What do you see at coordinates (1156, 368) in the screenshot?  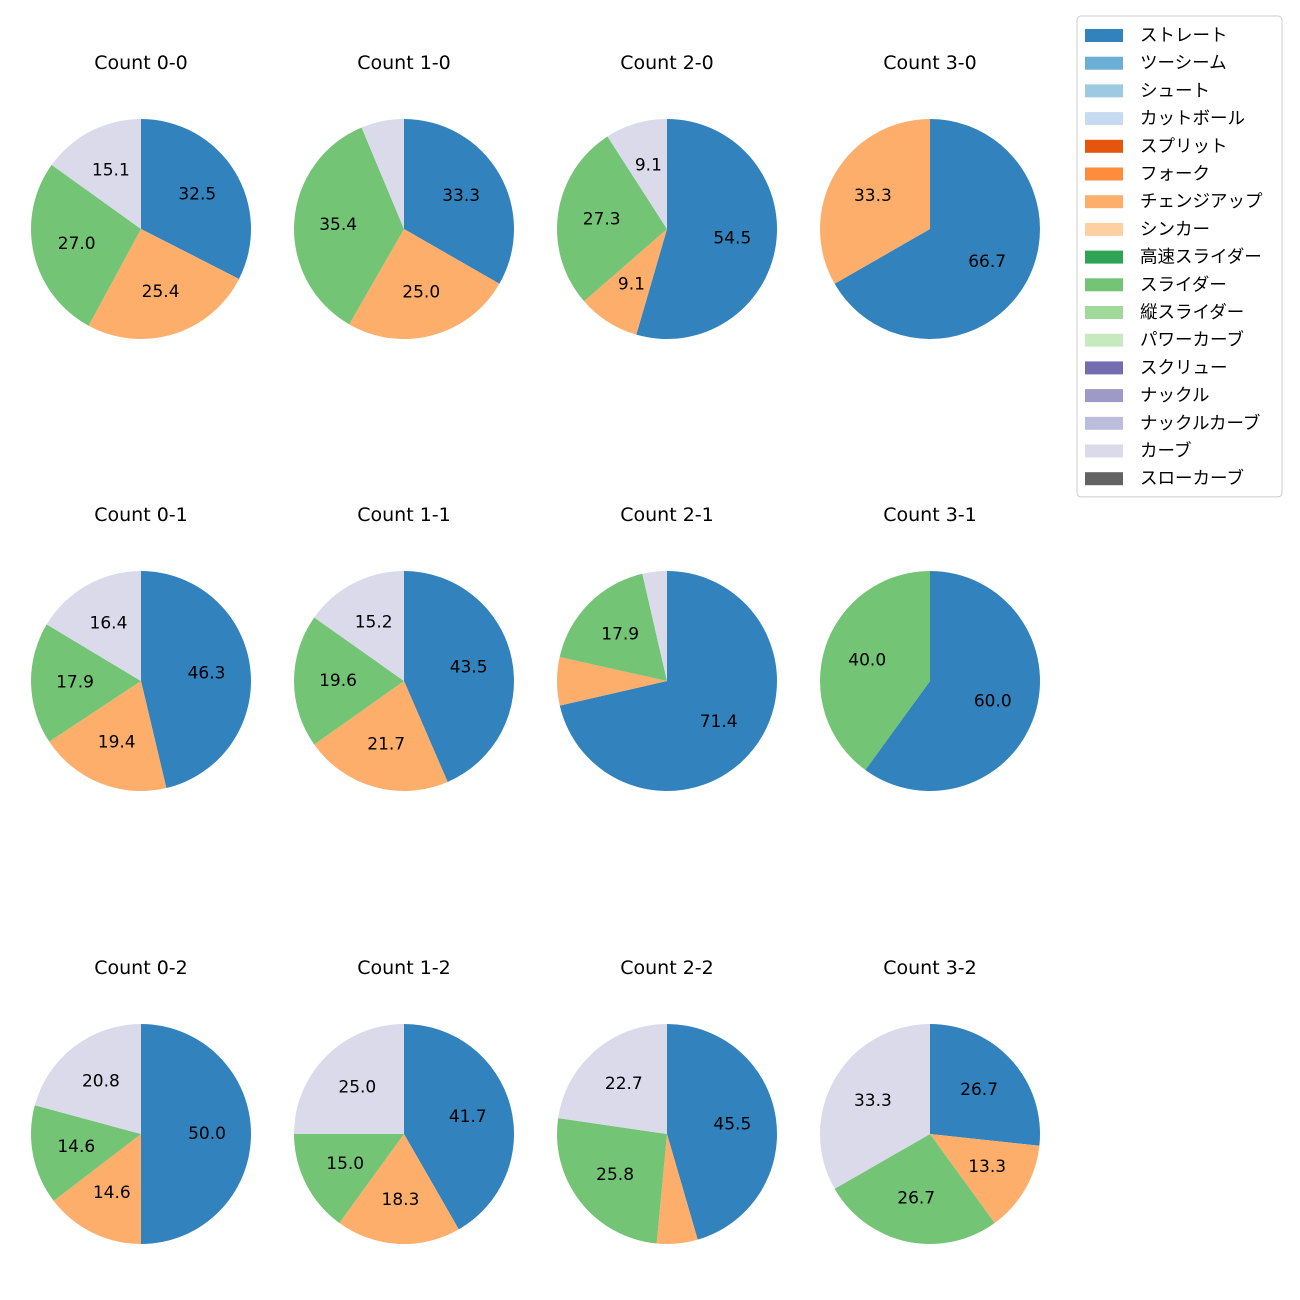 I see `legend-item: スクリュー` at bounding box center [1156, 368].